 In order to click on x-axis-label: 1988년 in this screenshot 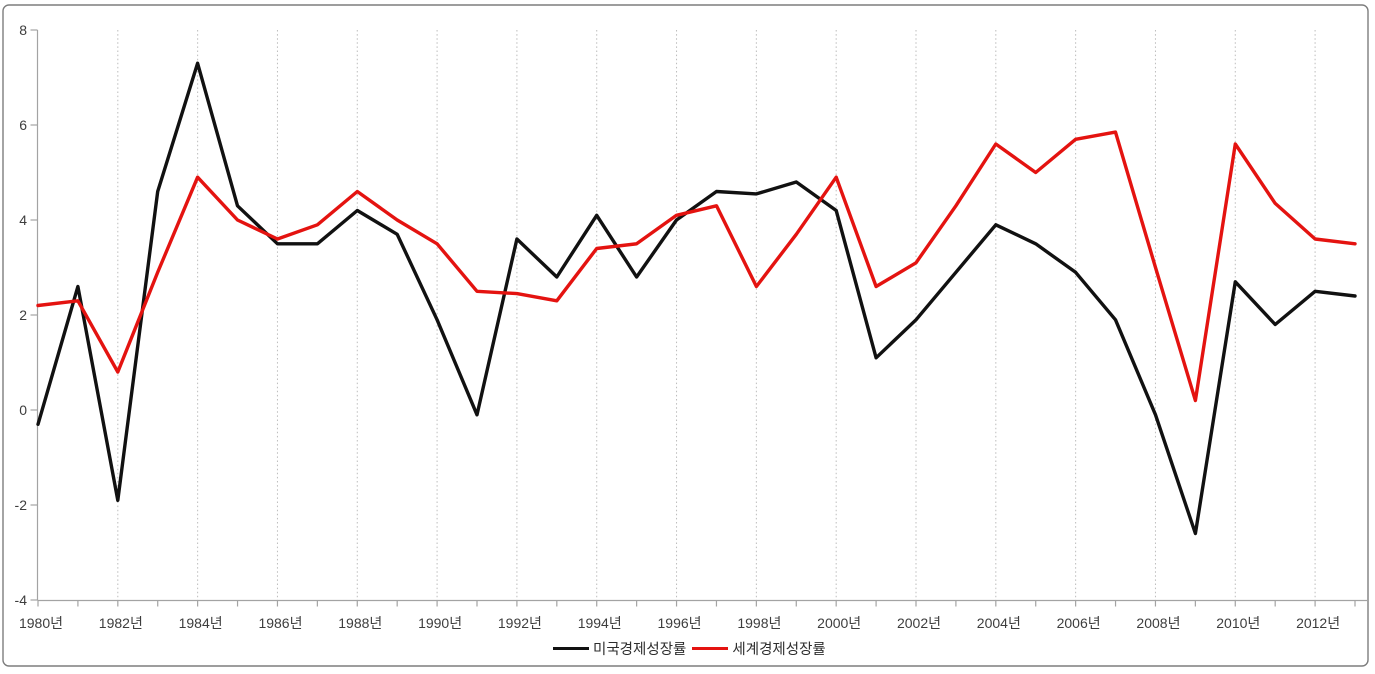, I will do `click(360, 623)`.